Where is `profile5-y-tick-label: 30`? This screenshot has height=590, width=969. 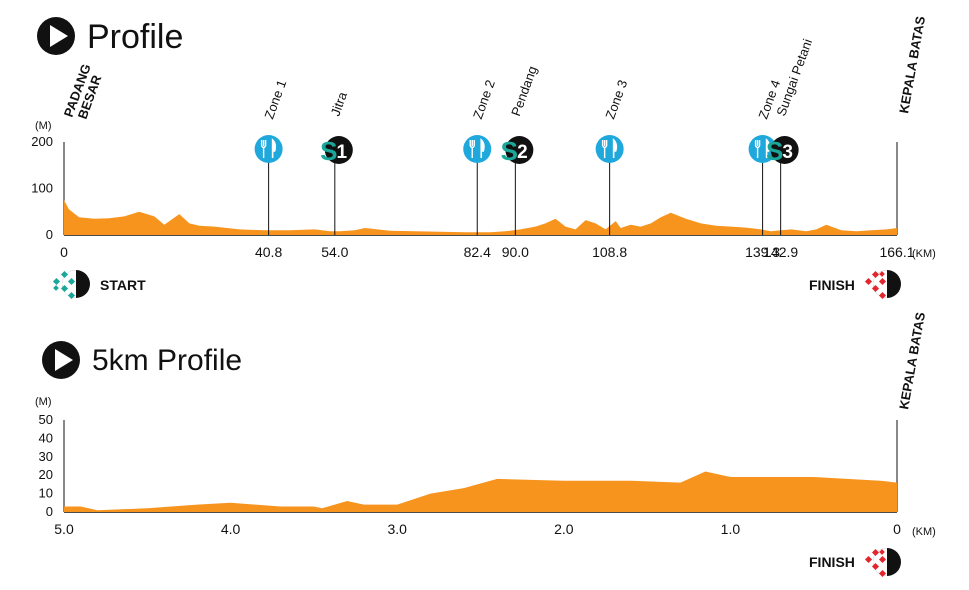
profile5-y-tick-label: 30 is located at coordinates (46, 456).